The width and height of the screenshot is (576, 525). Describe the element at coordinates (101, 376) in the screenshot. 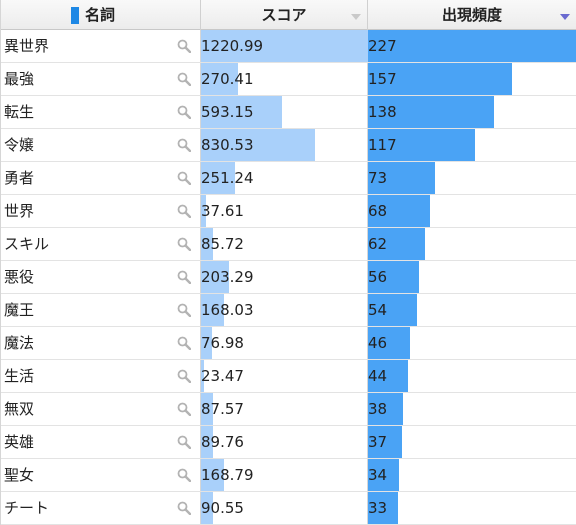

I see `cell-term: 生活` at that location.